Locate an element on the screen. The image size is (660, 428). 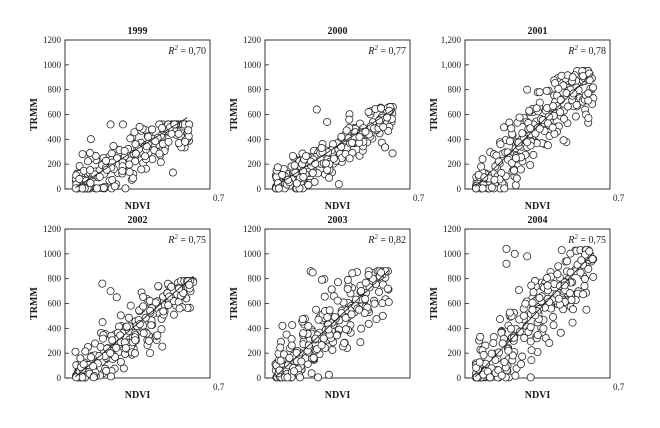
y-tick-label: 1200 is located at coordinates (252, 229).